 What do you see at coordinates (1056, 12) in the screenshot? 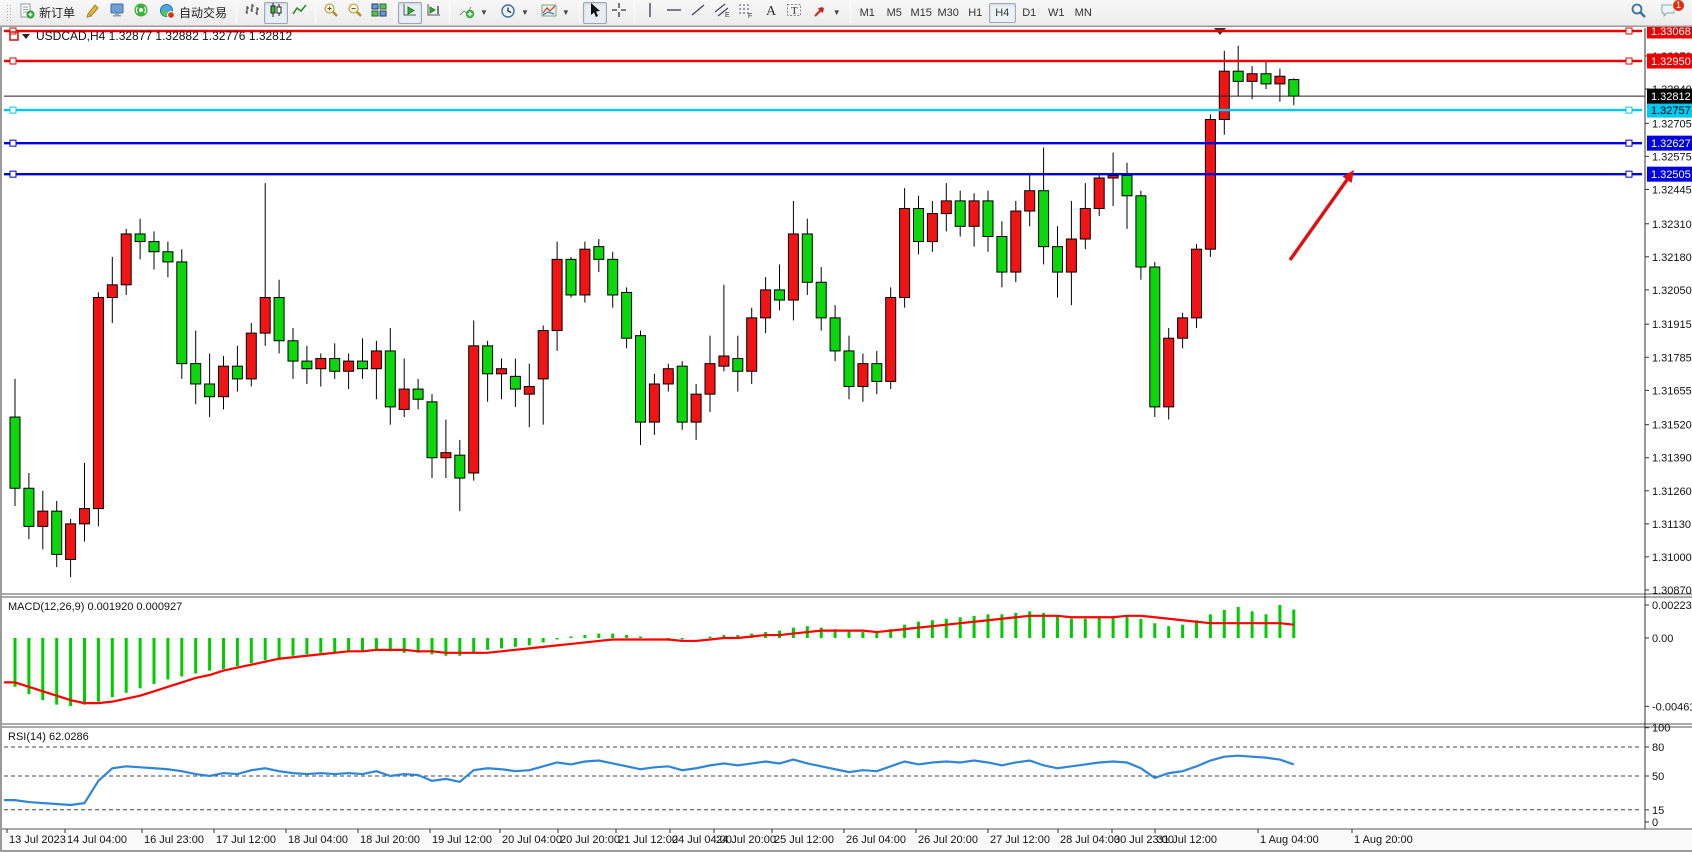
I see `timeframe-w1-button: W1` at bounding box center [1056, 12].